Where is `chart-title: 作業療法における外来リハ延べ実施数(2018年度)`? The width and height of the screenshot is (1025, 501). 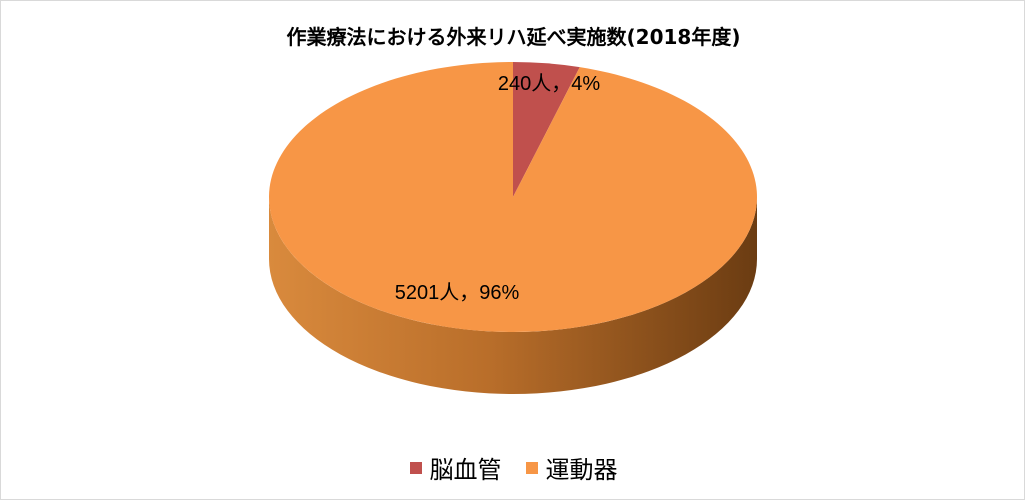
chart-title: 作業療法における外来リハ延べ実施数(2018年度) is located at coordinates (513, 37).